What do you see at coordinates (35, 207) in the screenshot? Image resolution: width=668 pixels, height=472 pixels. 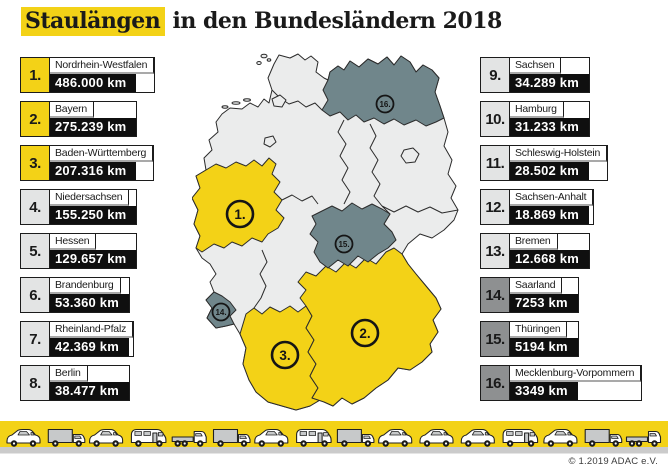 I see `rank-badge: 4.` at bounding box center [35, 207].